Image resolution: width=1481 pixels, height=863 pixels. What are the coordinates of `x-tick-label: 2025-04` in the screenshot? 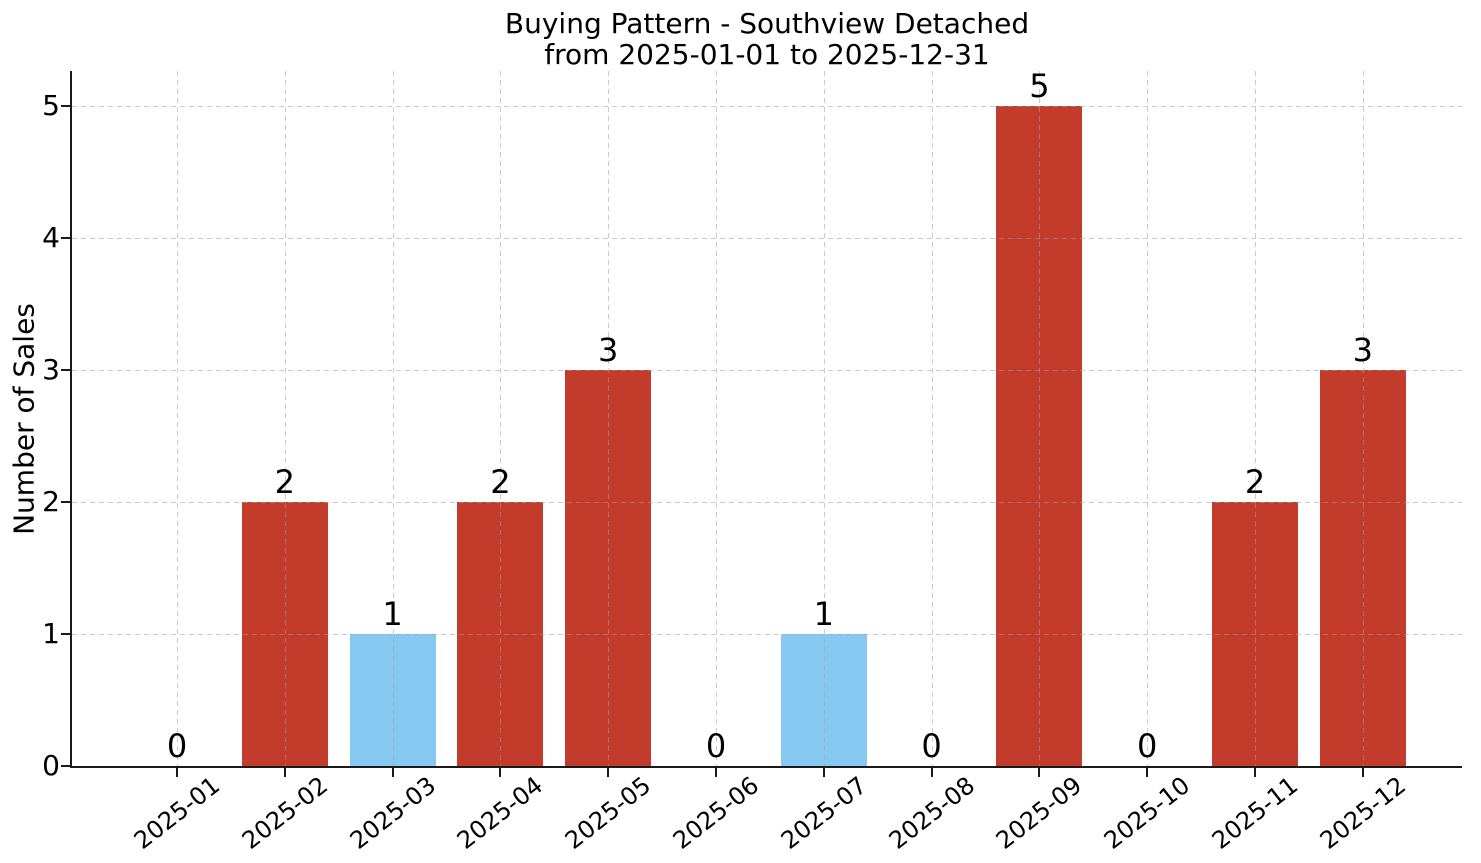 It's located at (500, 813).